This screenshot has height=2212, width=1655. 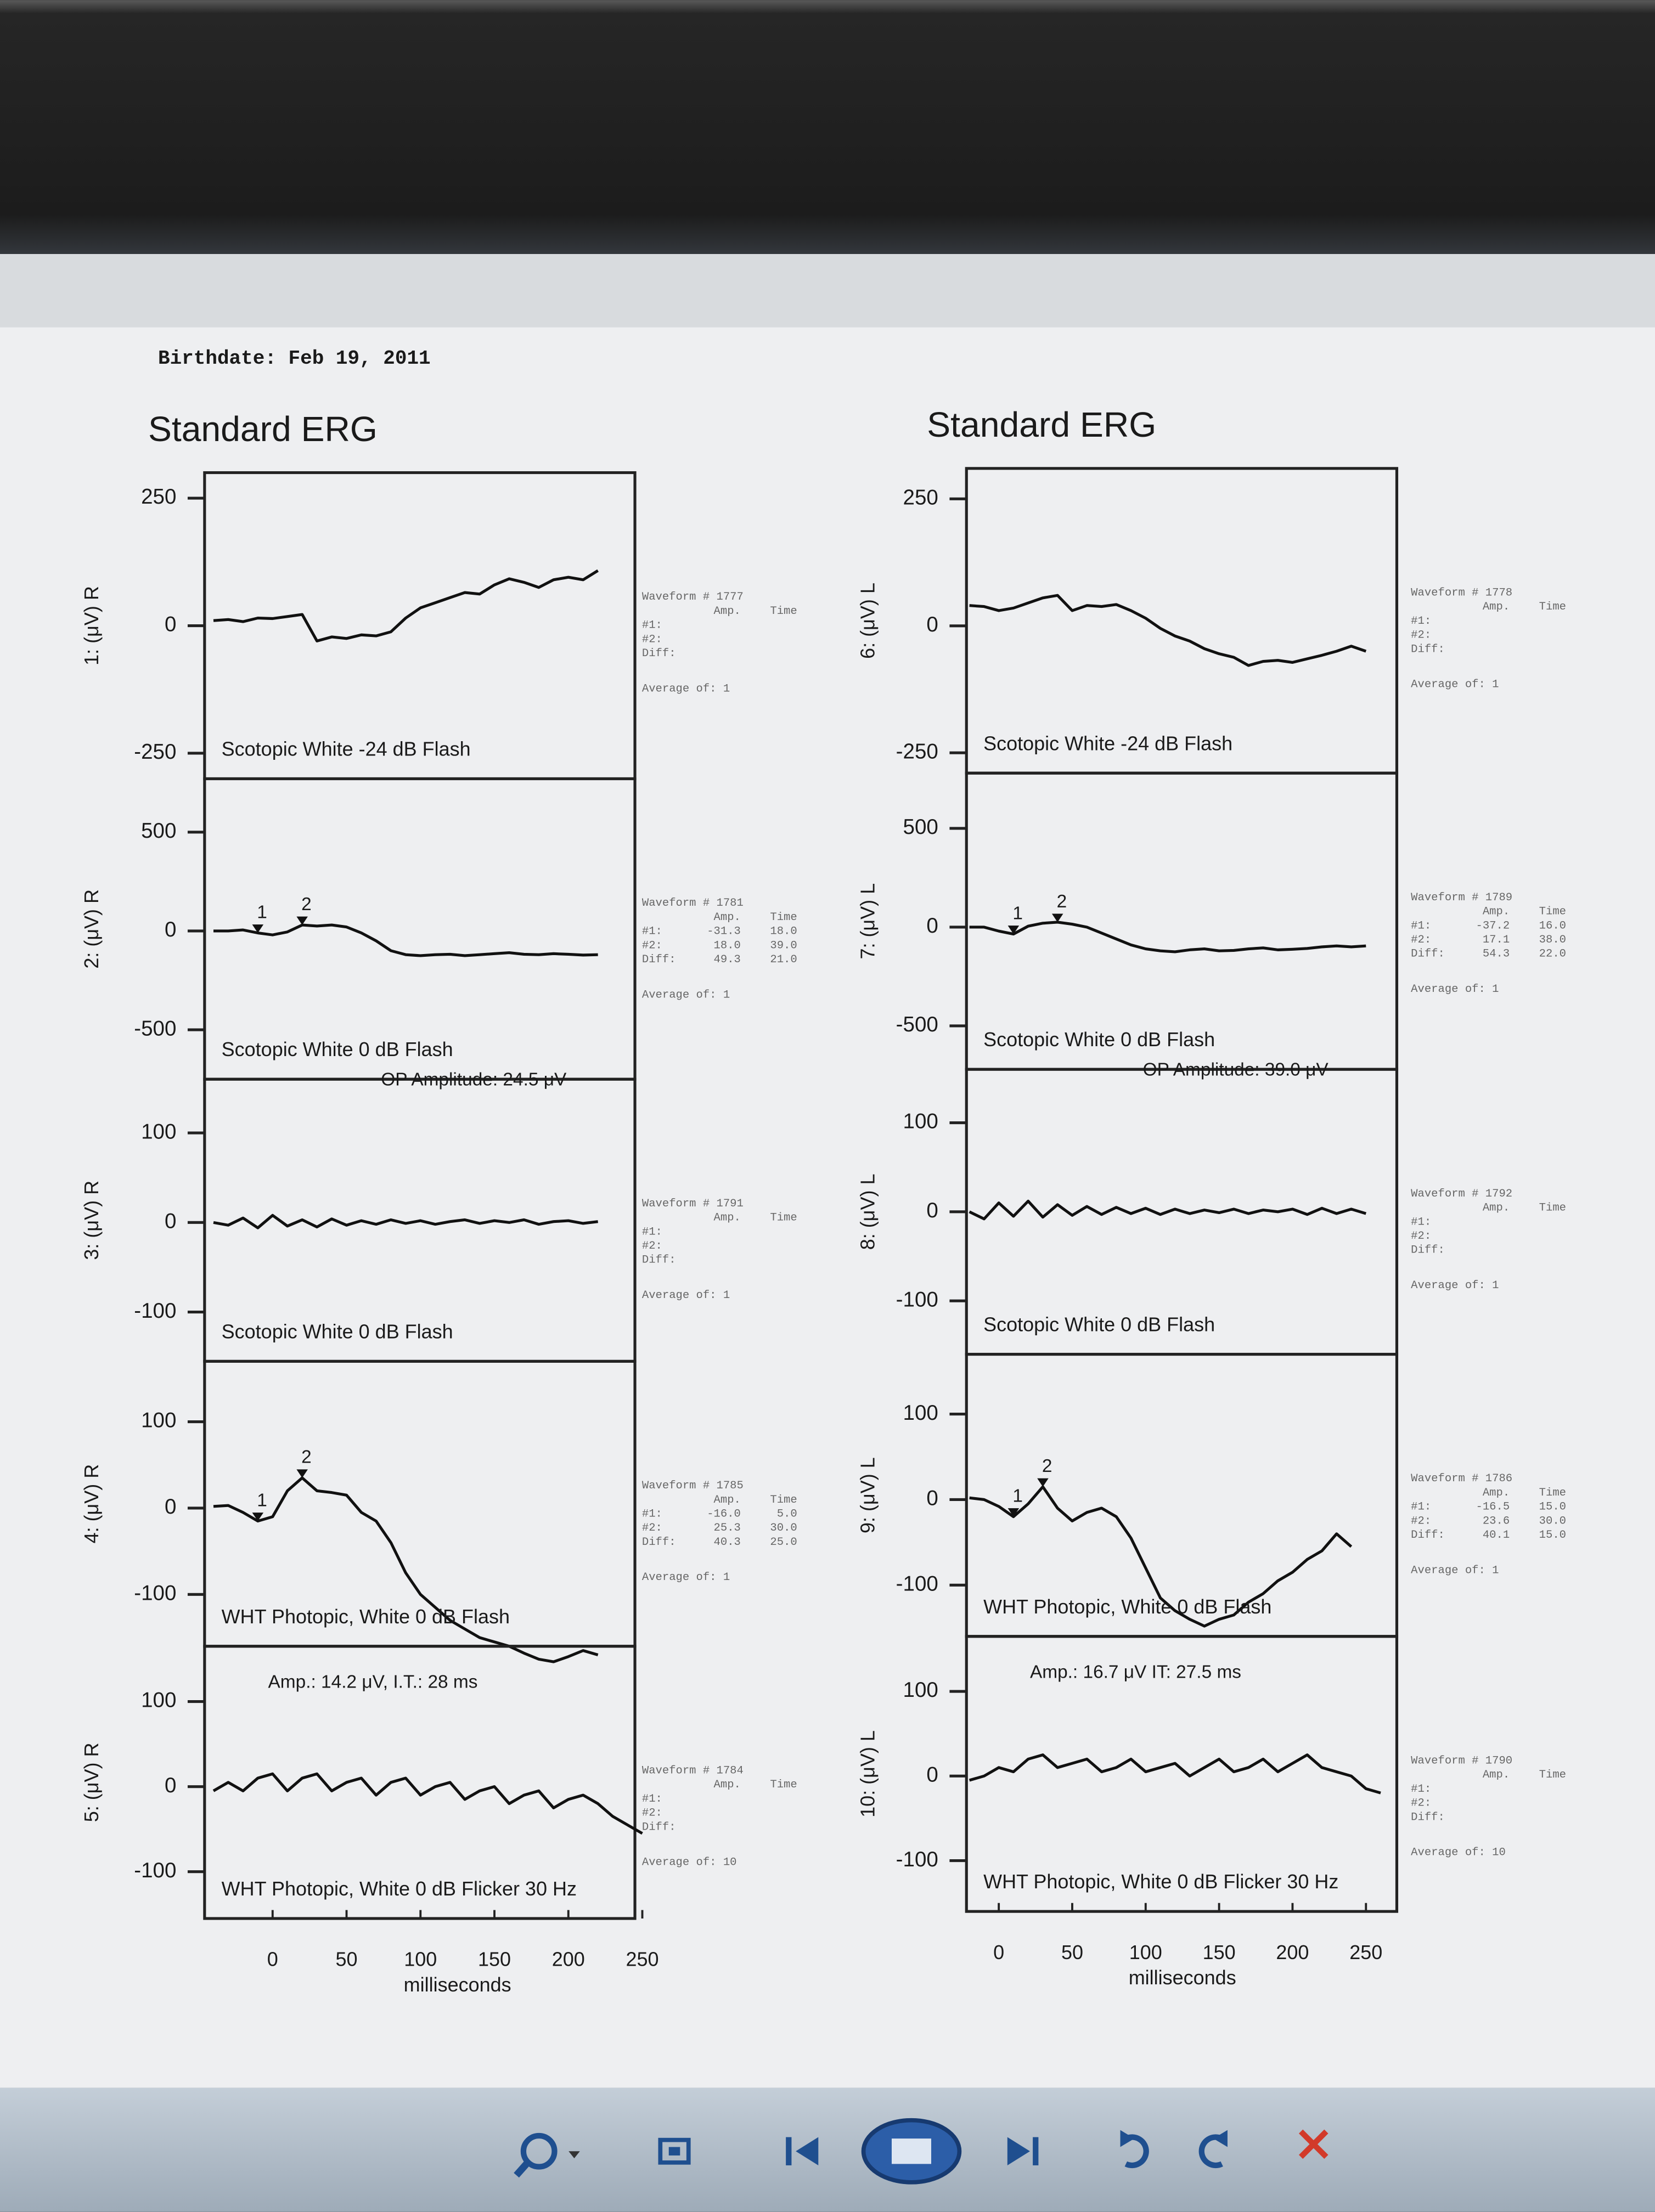 I want to click on info-cell: 25.0, so click(x=784, y=1542).